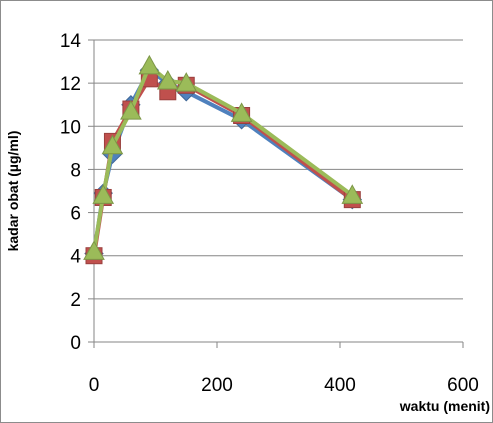  I want to click on y-tick-label: 12, so click(70, 84).